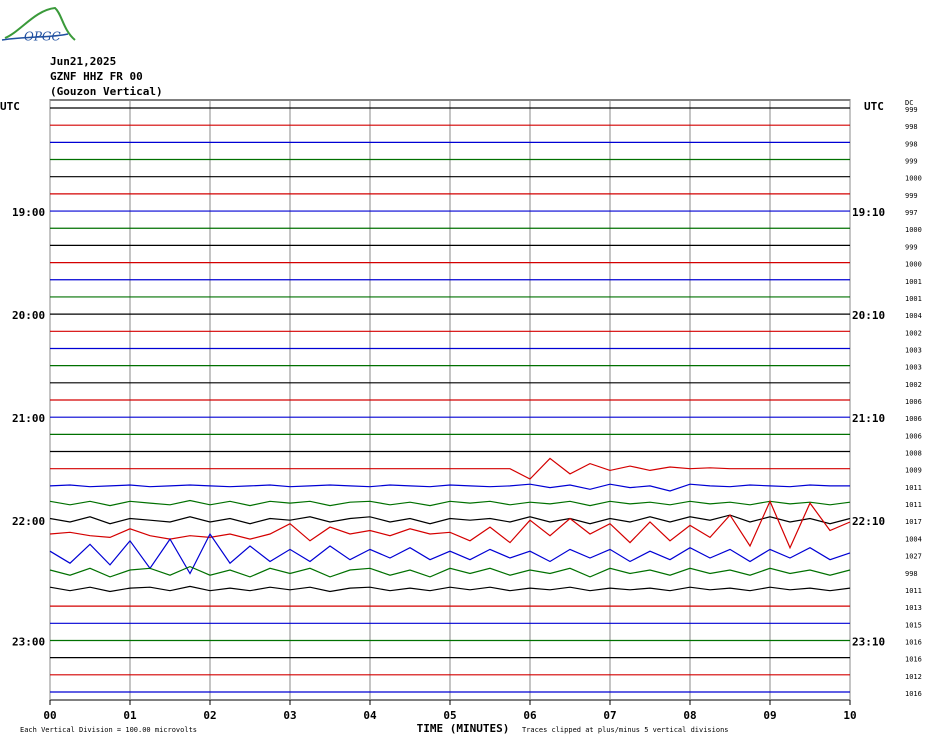 This screenshot has width=930, height=744. I want to click on dc-offset: 1009, so click(913, 471).